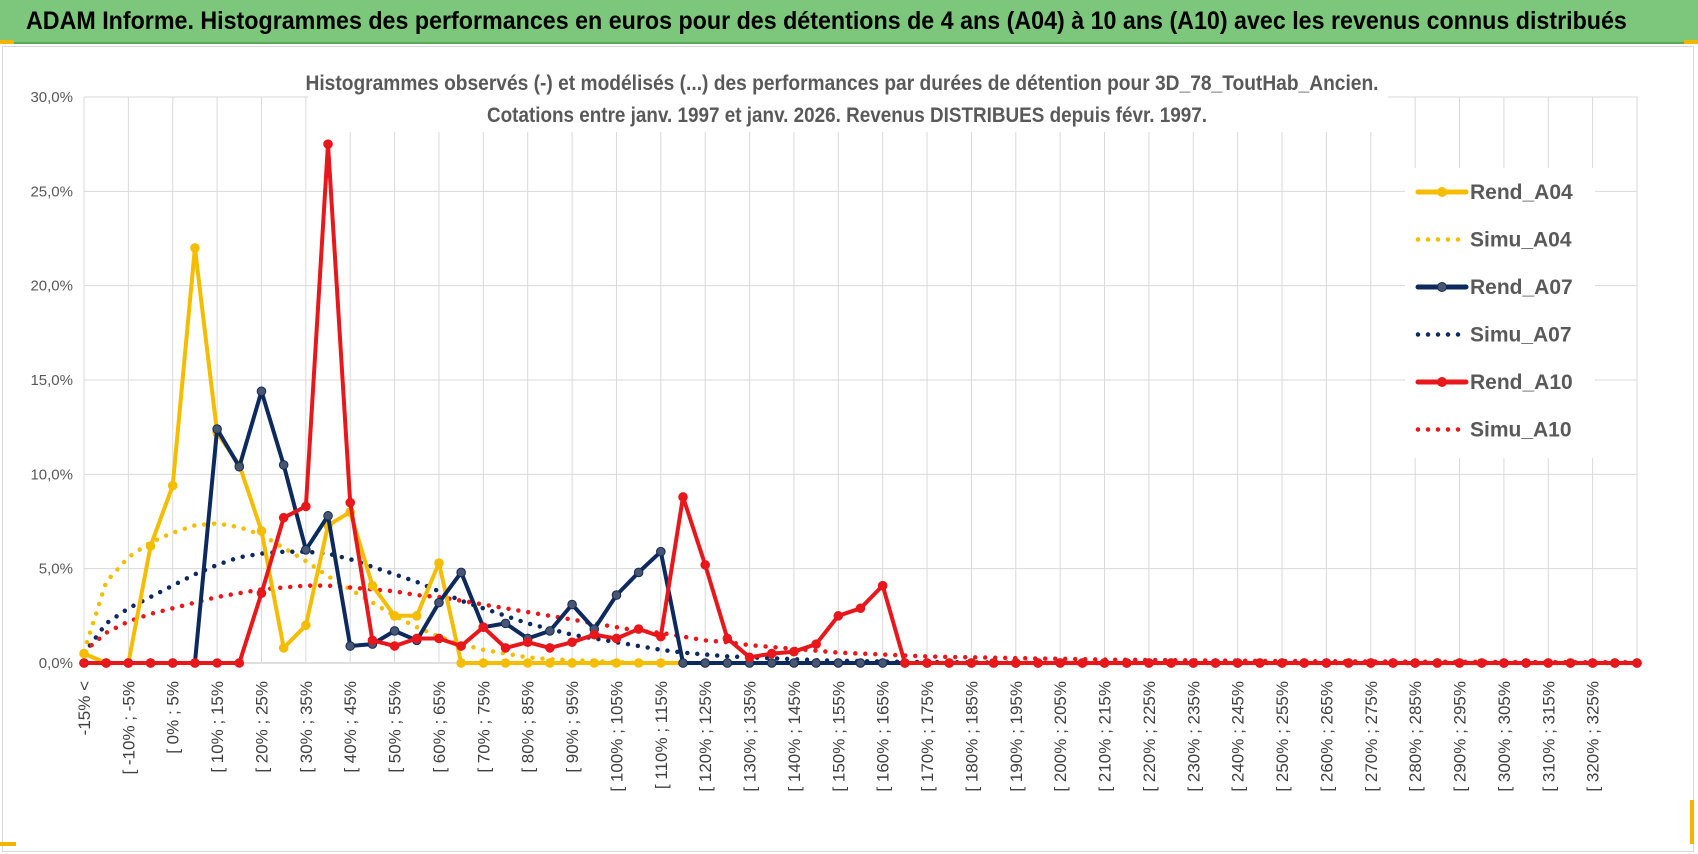 The width and height of the screenshot is (1698, 854). What do you see at coordinates (1371, 736) in the screenshot?
I see `x-tick-label: [ 270% ; 275%` at bounding box center [1371, 736].